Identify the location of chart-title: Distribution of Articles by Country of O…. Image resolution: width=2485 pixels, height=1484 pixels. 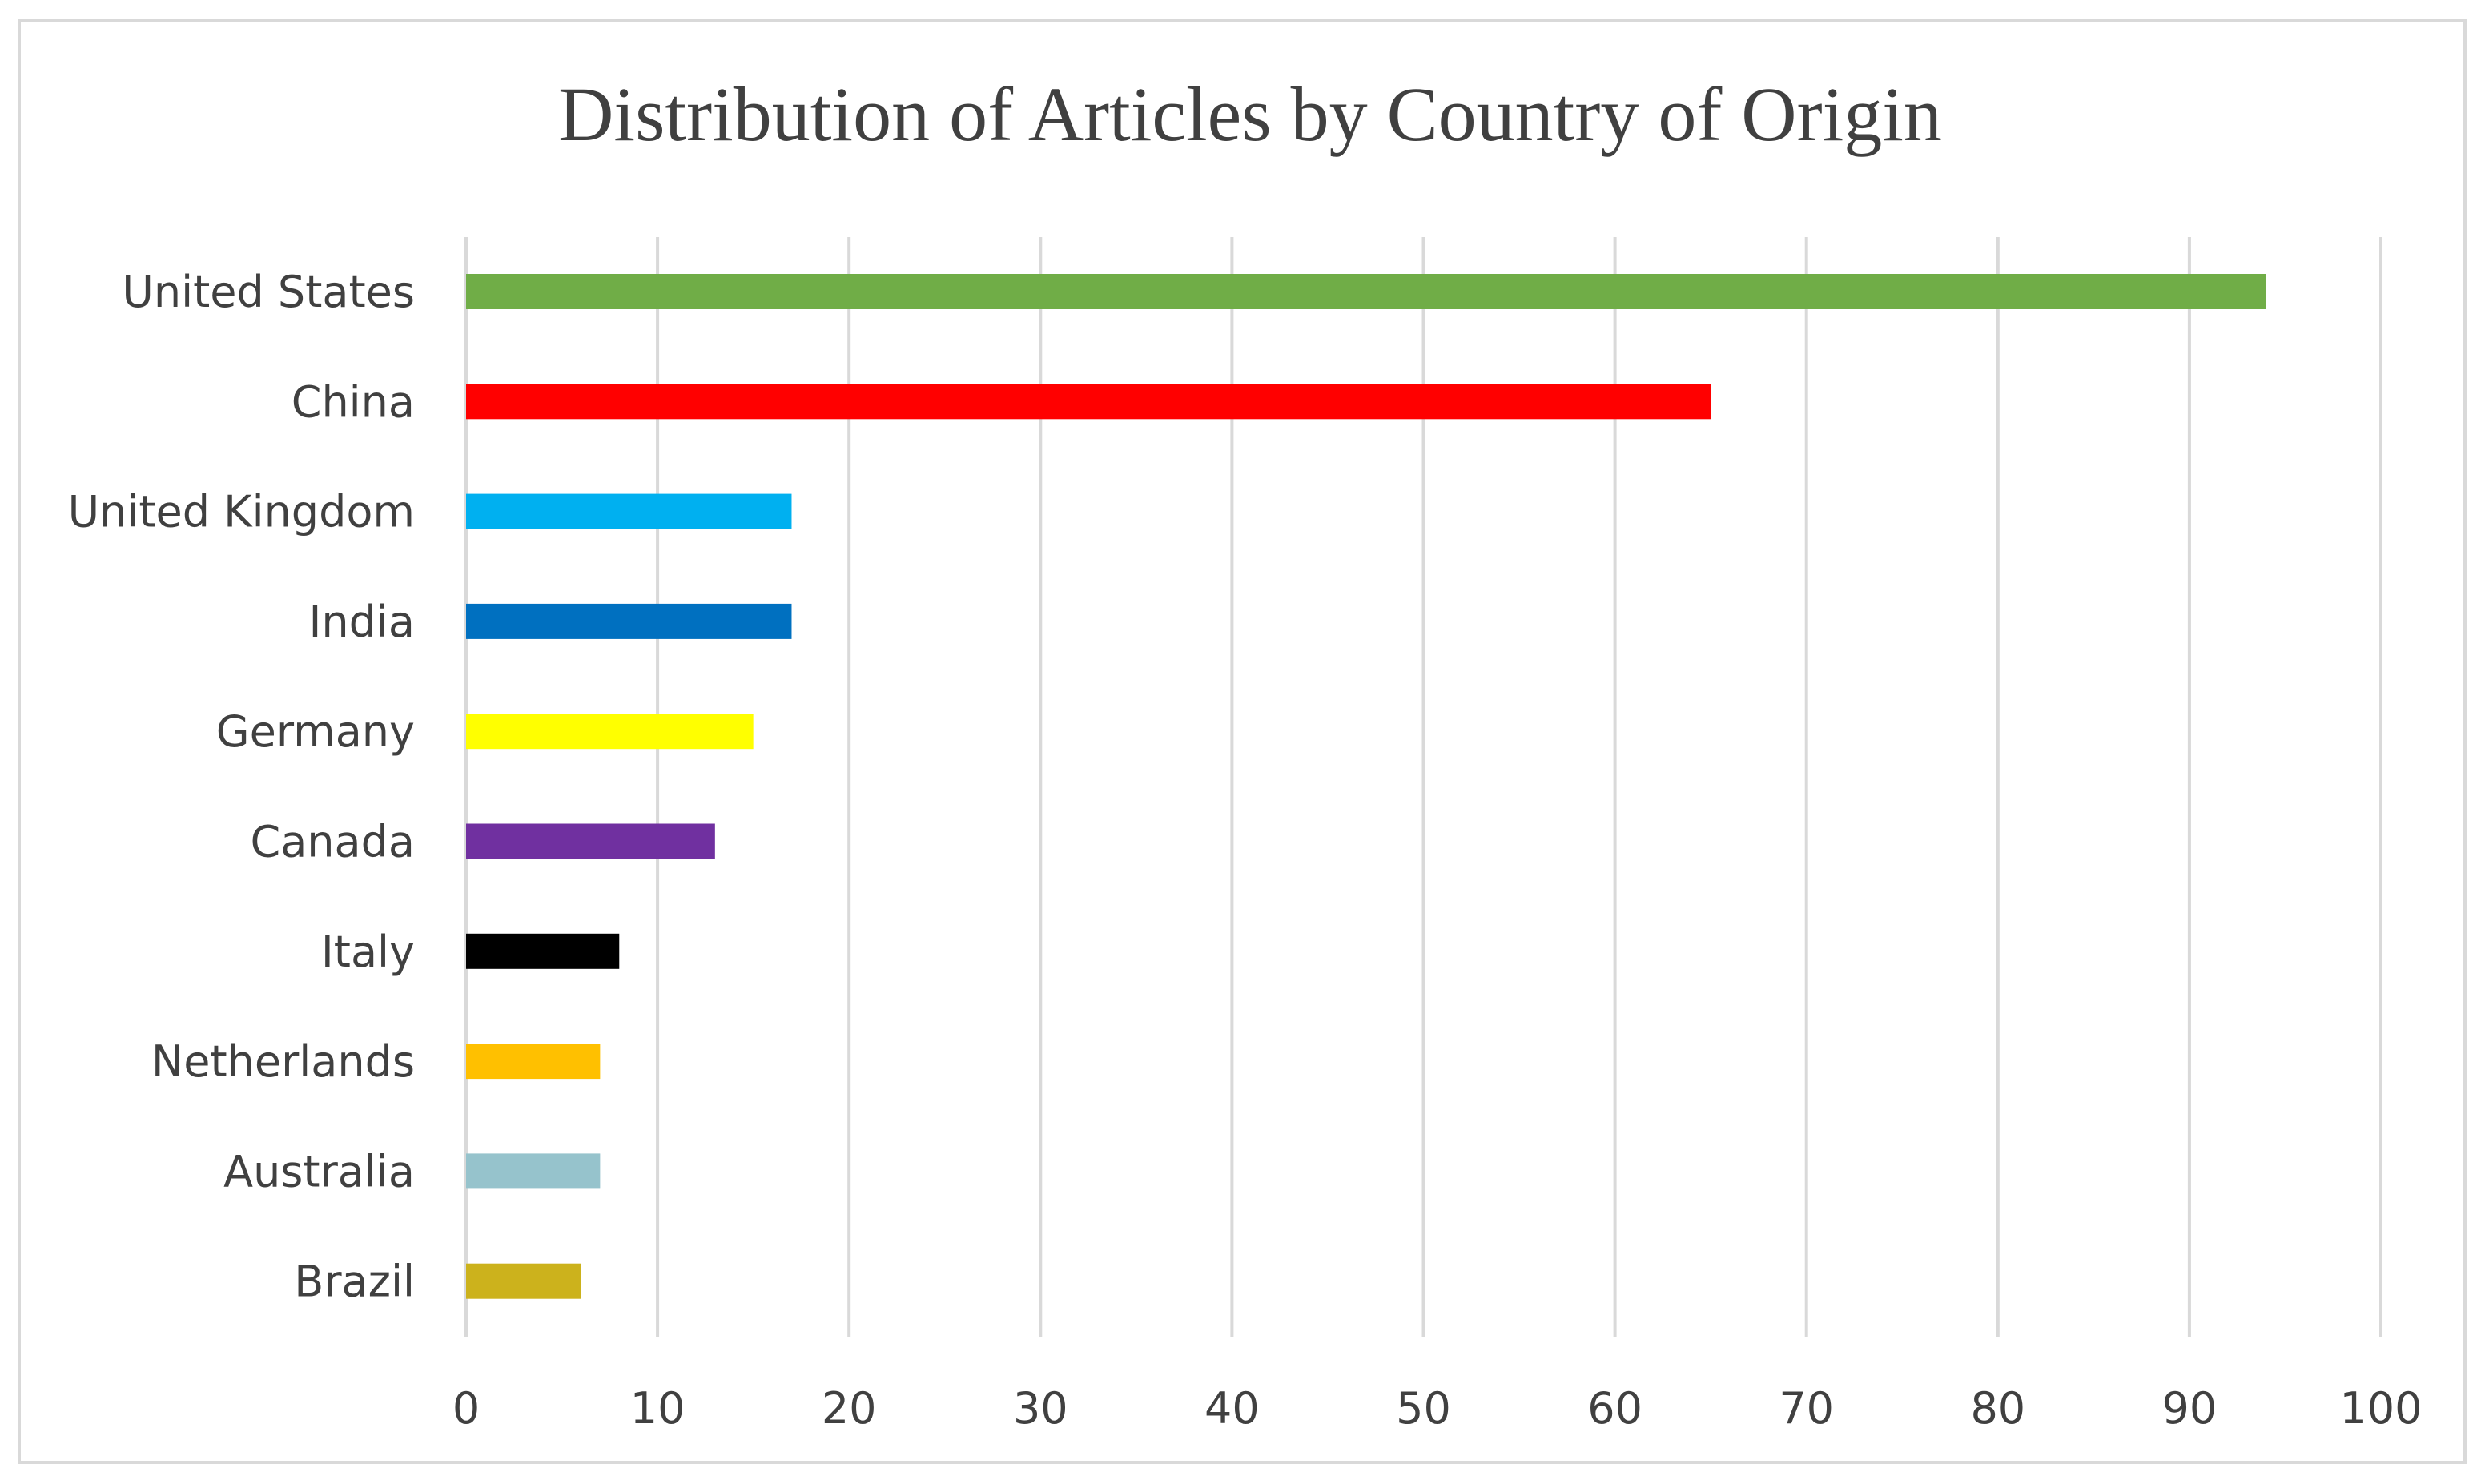
(1250, 114).